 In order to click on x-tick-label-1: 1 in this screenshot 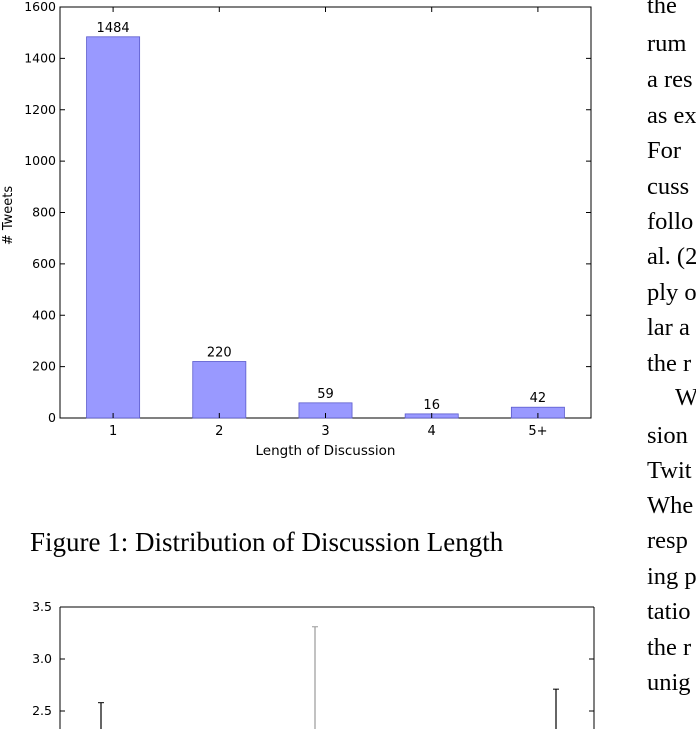, I will do `click(113, 431)`.